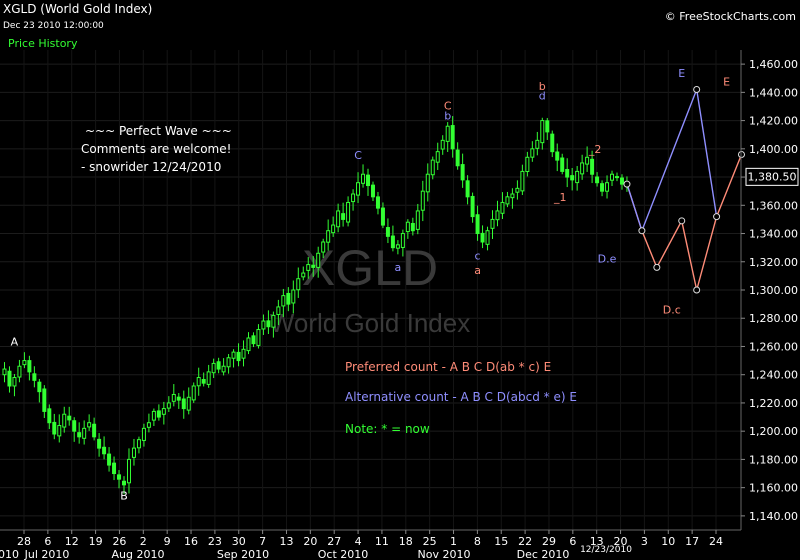 This screenshot has height=560, width=800. What do you see at coordinates (542, 86) in the screenshot?
I see `wave-label: b` at bounding box center [542, 86].